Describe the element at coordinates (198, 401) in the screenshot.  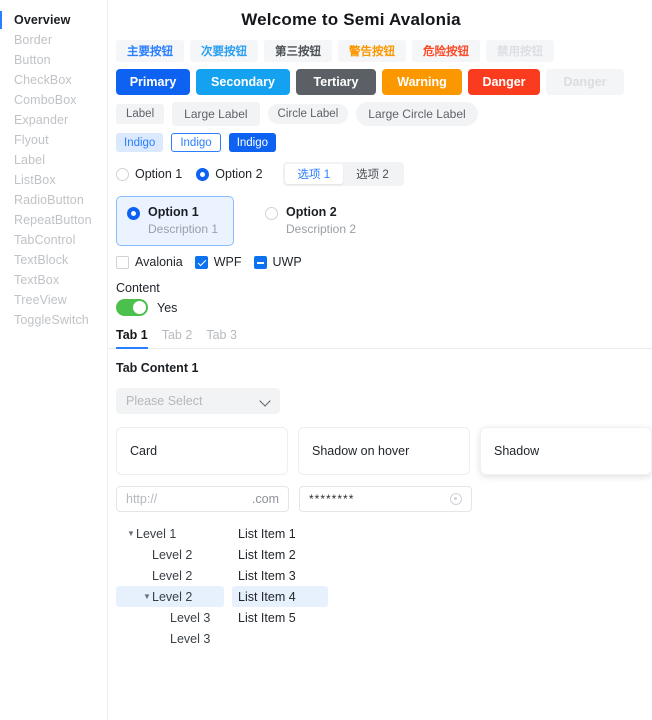
I see `combobox: Please Select` at that location.